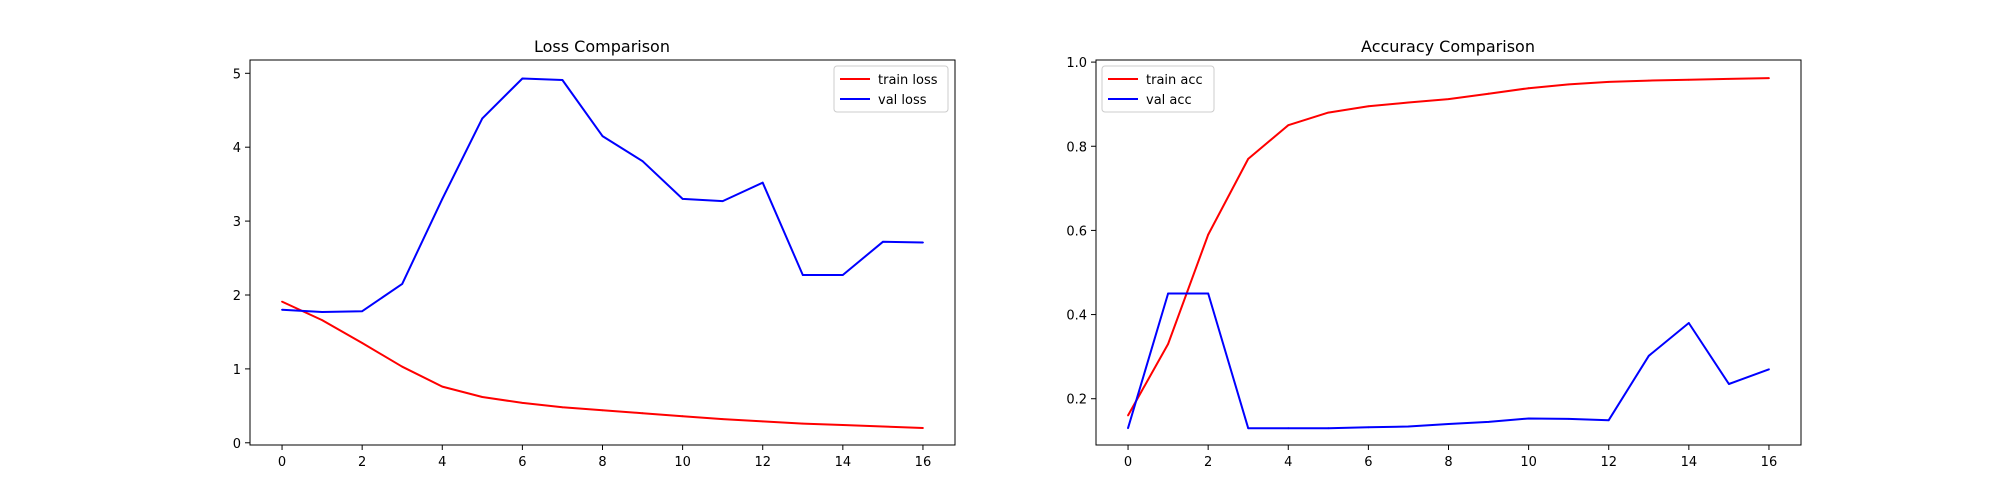 Image resolution: width=2000 pixels, height=500 pixels. I want to click on accuracy-legend-box, so click(1158, 89).